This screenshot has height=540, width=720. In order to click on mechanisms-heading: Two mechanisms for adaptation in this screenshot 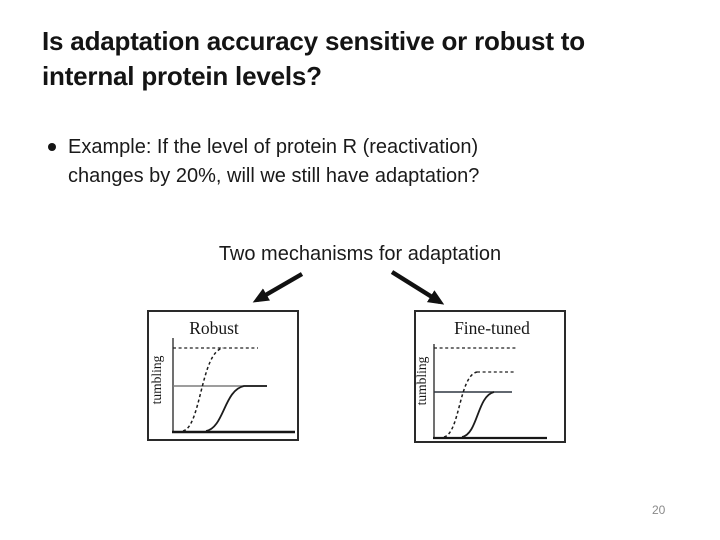, I will do `click(360, 254)`.